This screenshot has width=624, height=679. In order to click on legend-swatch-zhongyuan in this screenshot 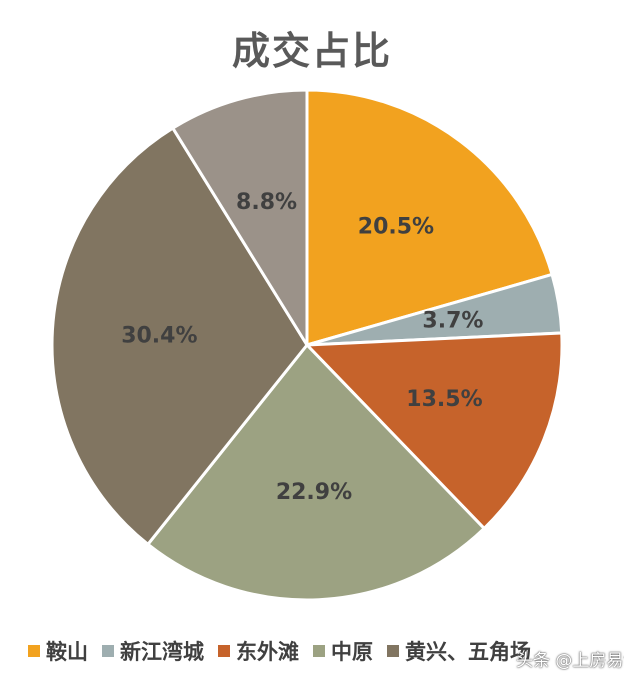, I will do `click(319, 651)`.